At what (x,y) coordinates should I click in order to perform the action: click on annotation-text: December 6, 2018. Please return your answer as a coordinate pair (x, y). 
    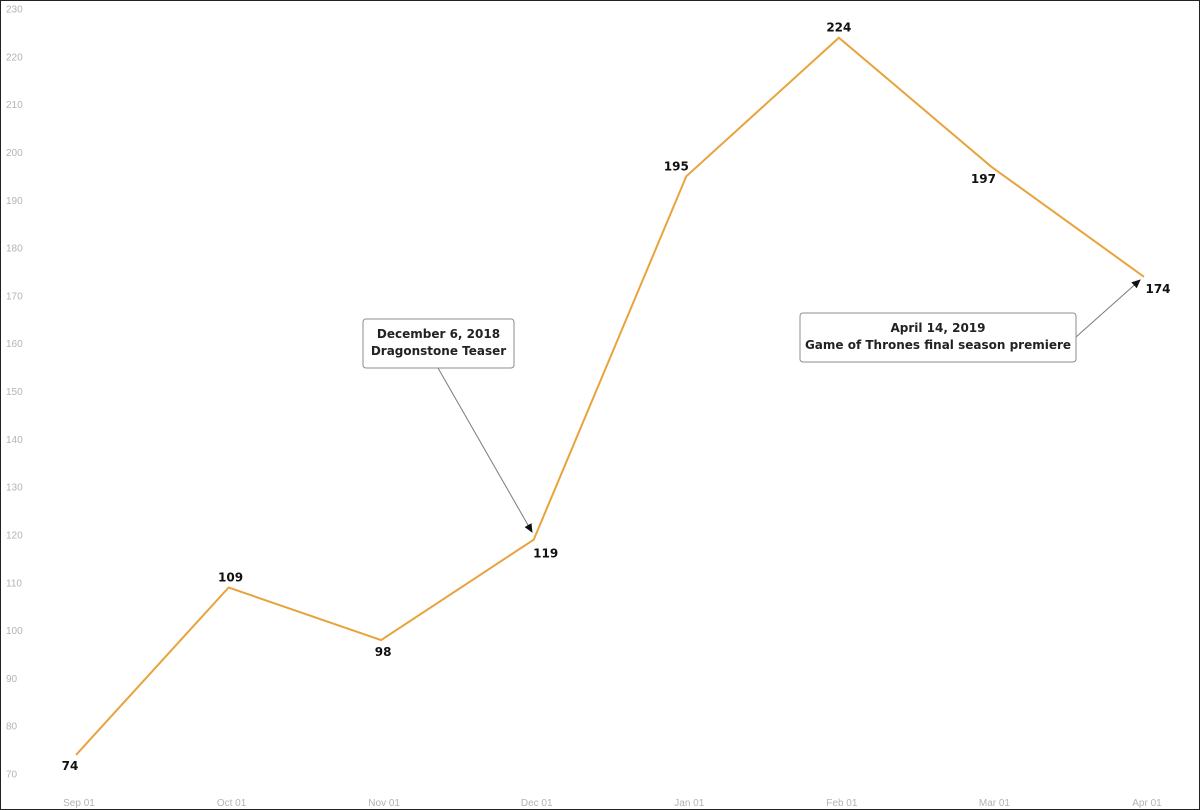
    Looking at the image, I should click on (438, 334).